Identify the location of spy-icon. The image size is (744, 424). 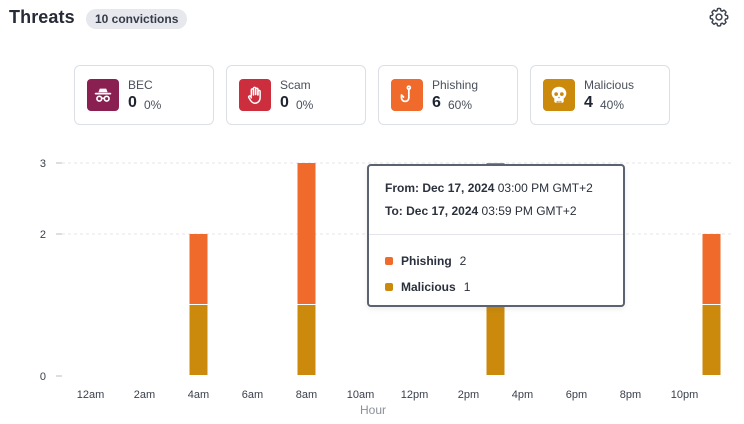
(103, 95).